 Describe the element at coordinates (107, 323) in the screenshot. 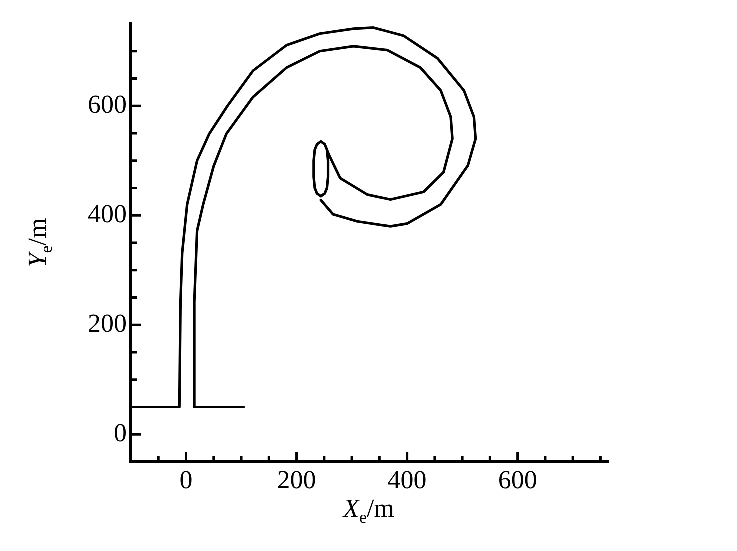

I see `y-tick-label: 200` at that location.